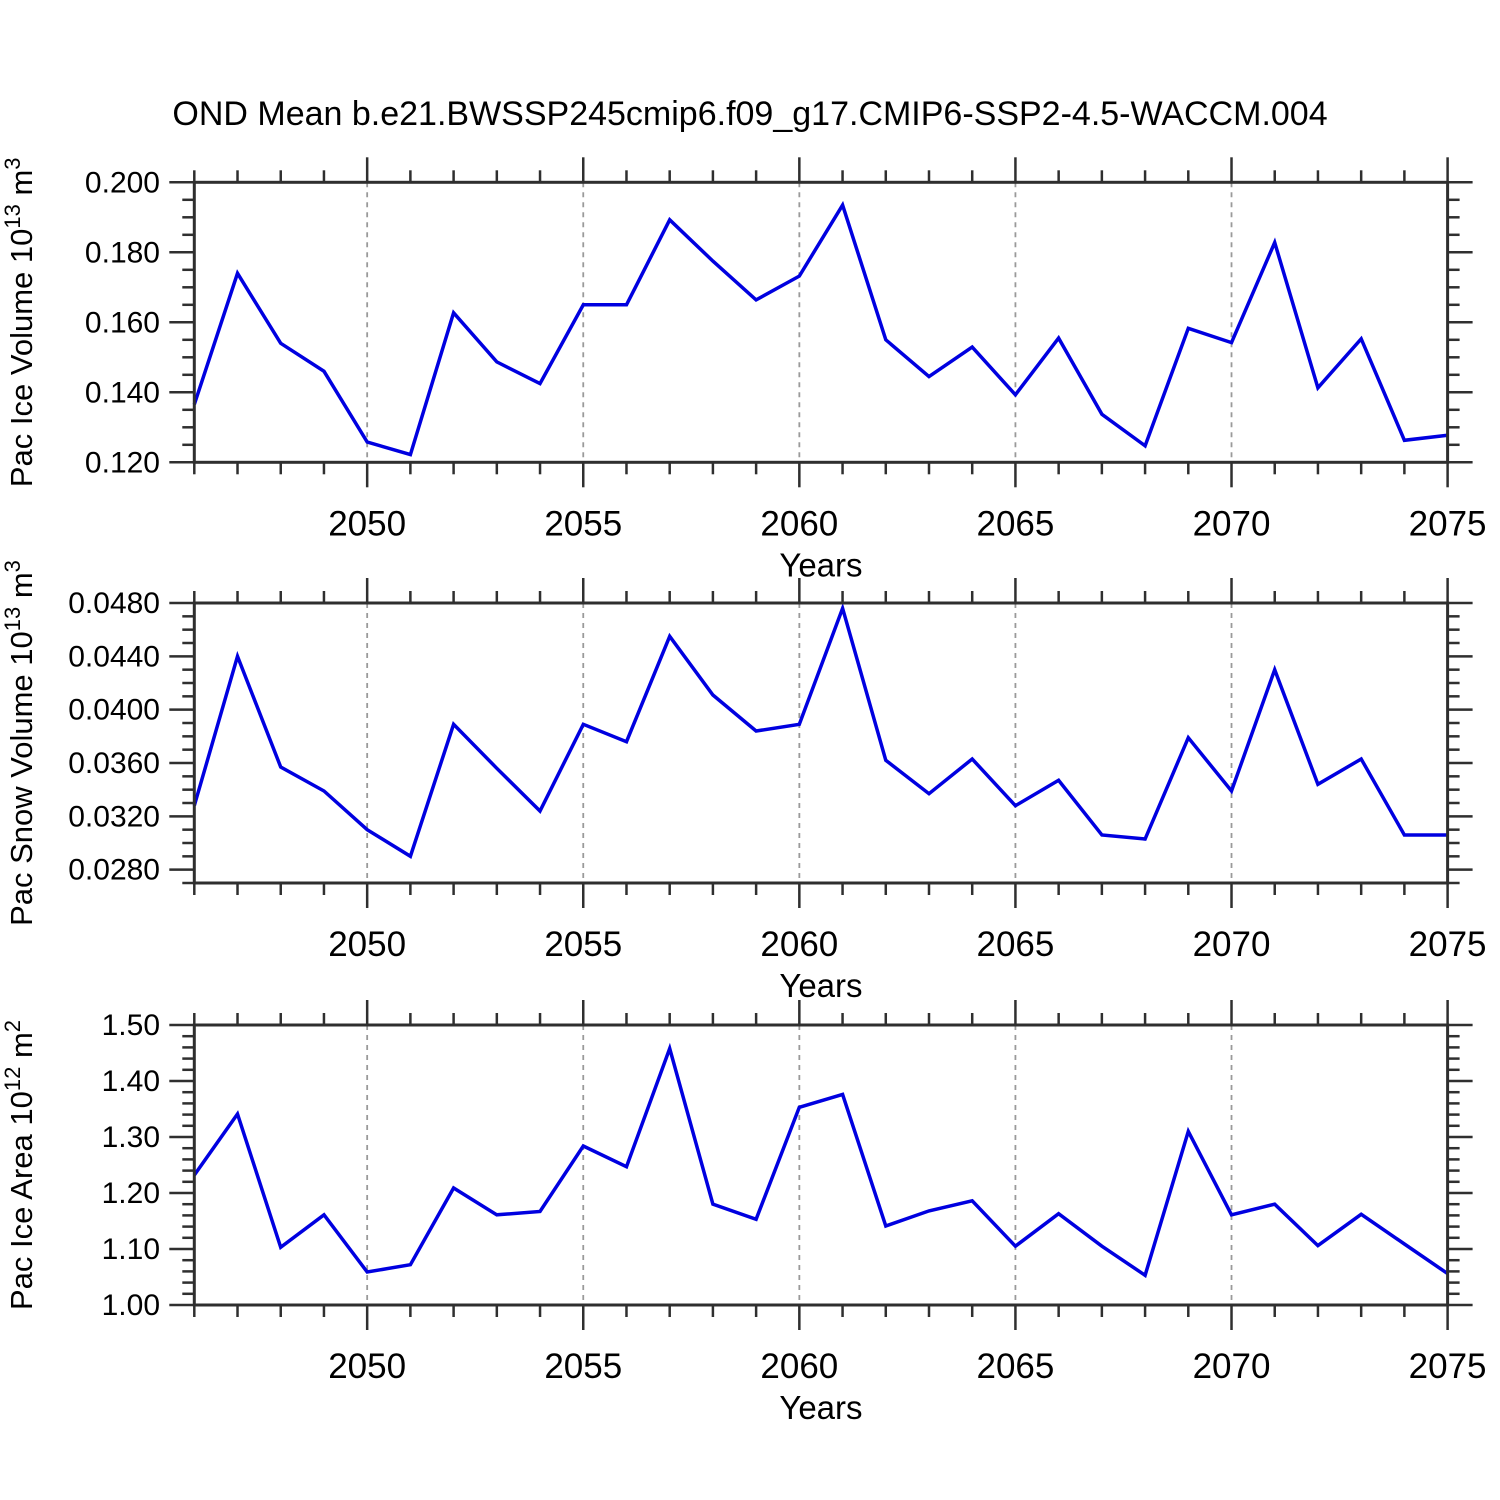 This screenshot has width=1500, height=1500. Describe the element at coordinates (19, 743) in the screenshot. I see `y-axis-title: Pac Snow Volume 1013 m3` at that location.